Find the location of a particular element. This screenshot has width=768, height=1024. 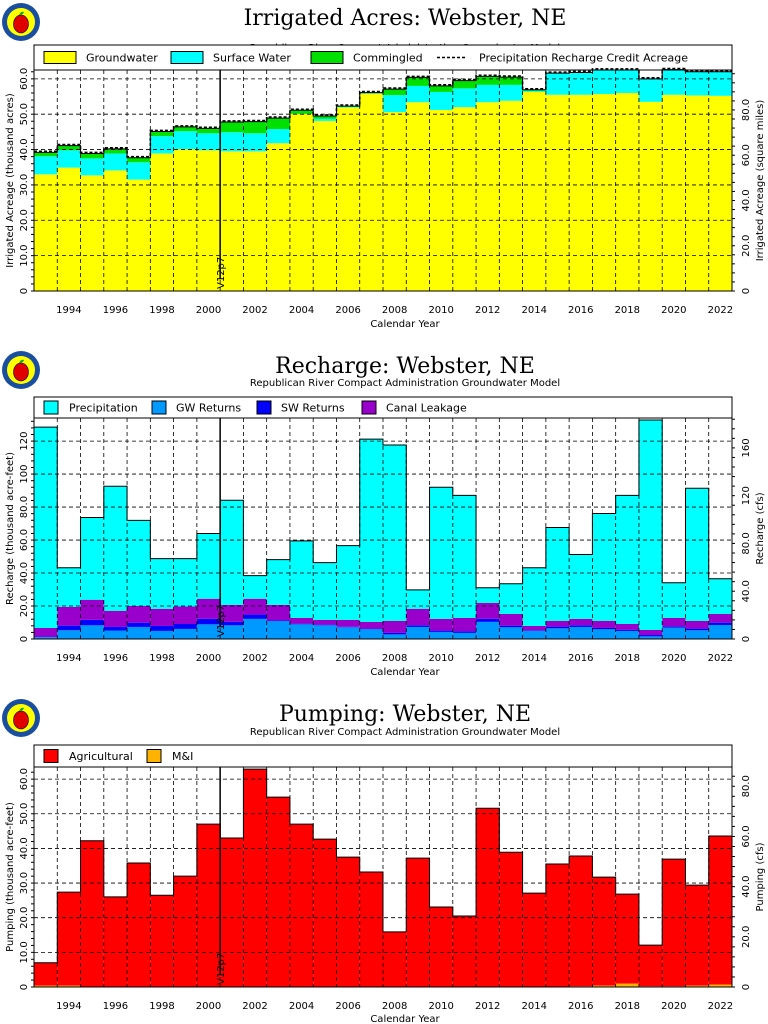

y-right-axis-title: Pumping (cfs) is located at coordinates (760, 876).